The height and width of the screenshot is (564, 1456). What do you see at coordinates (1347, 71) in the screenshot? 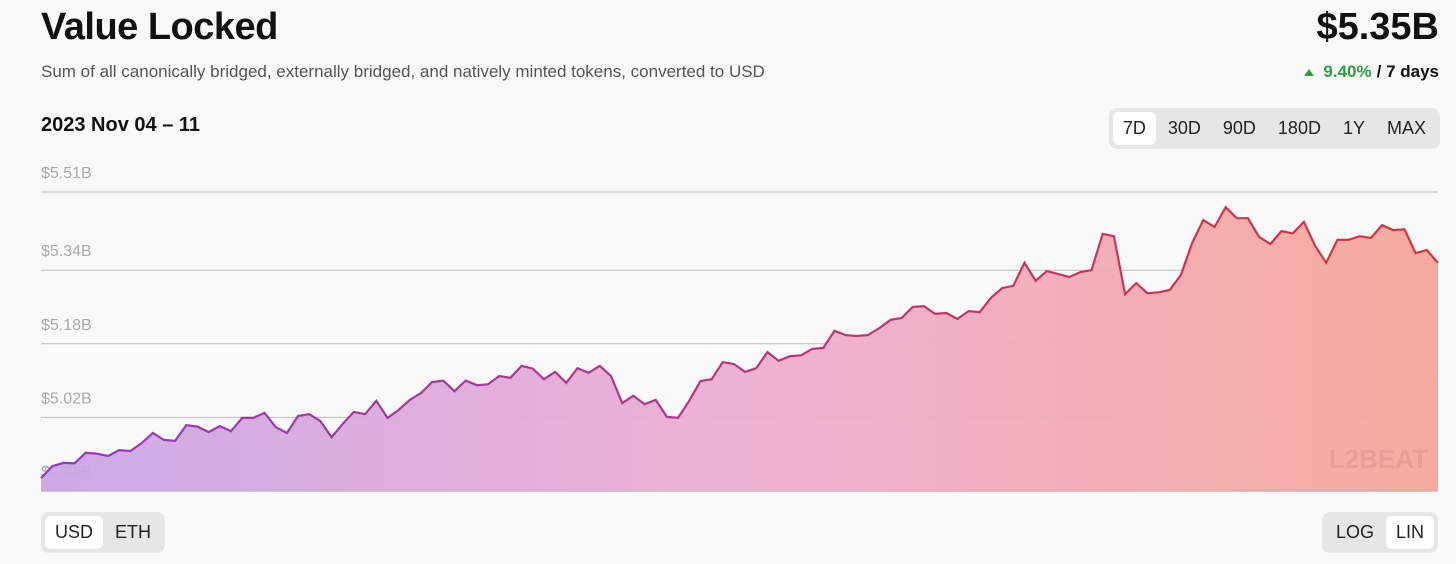
I see `change-percent: 9.40%` at bounding box center [1347, 71].